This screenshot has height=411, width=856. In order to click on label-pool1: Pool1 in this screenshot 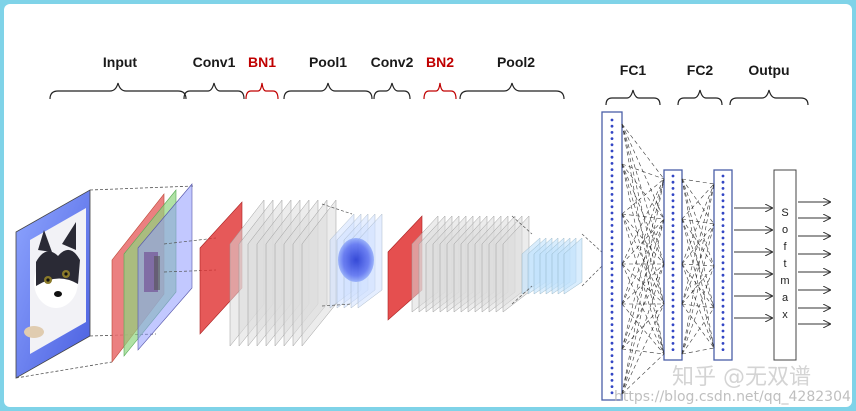, I will do `click(328, 62)`.